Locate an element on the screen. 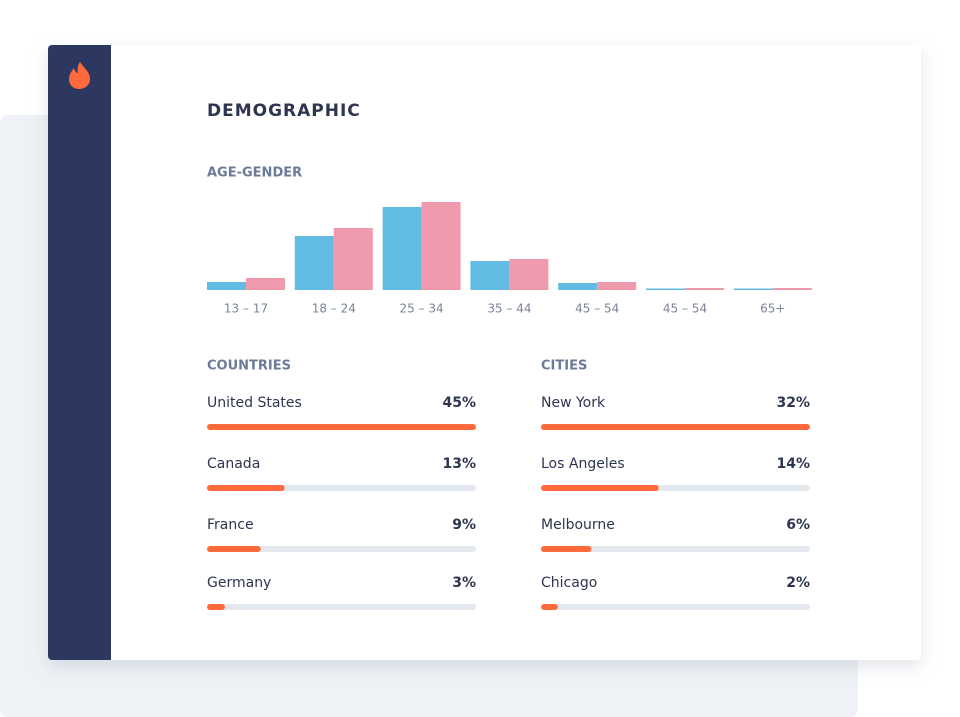 Image resolution: width=960 pixels, height=717 pixels. item-name: Chicago is located at coordinates (569, 583).